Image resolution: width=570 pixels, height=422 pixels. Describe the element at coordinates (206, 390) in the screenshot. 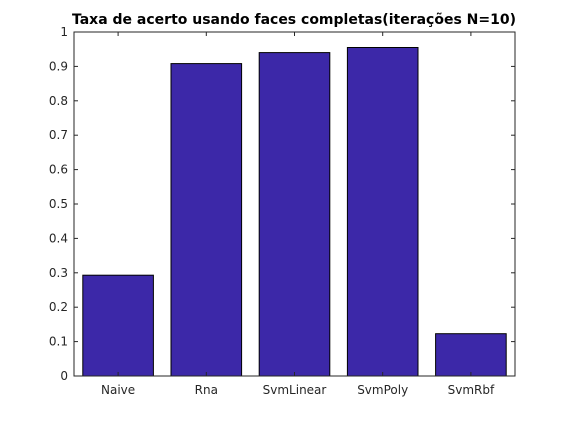

I see `x-tick-label: Rna` at that location.